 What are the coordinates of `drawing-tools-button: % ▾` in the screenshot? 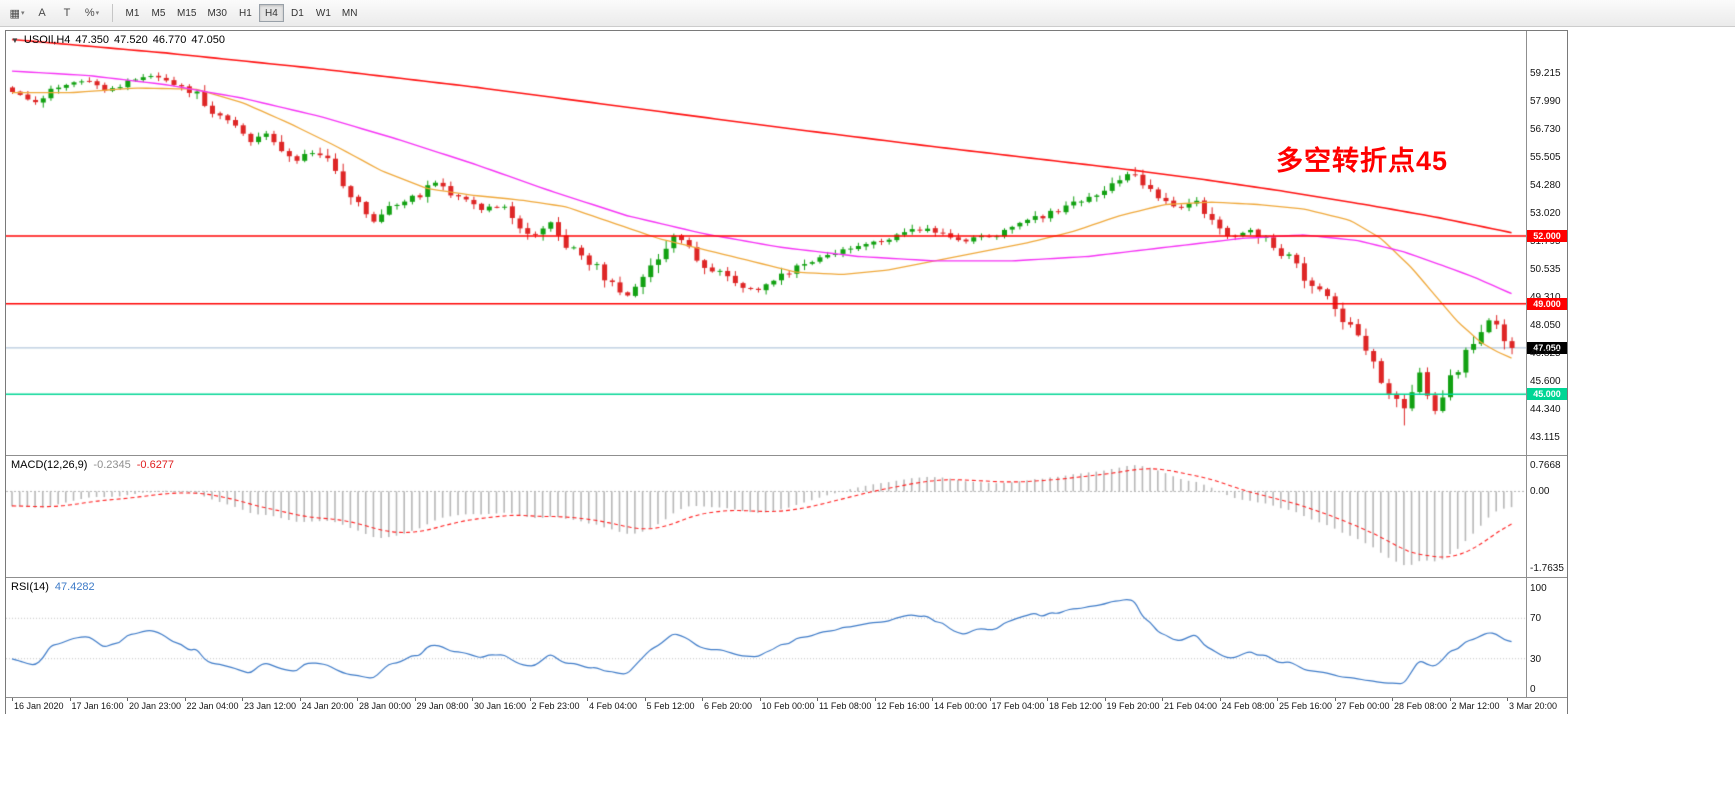 It's located at (92, 13).